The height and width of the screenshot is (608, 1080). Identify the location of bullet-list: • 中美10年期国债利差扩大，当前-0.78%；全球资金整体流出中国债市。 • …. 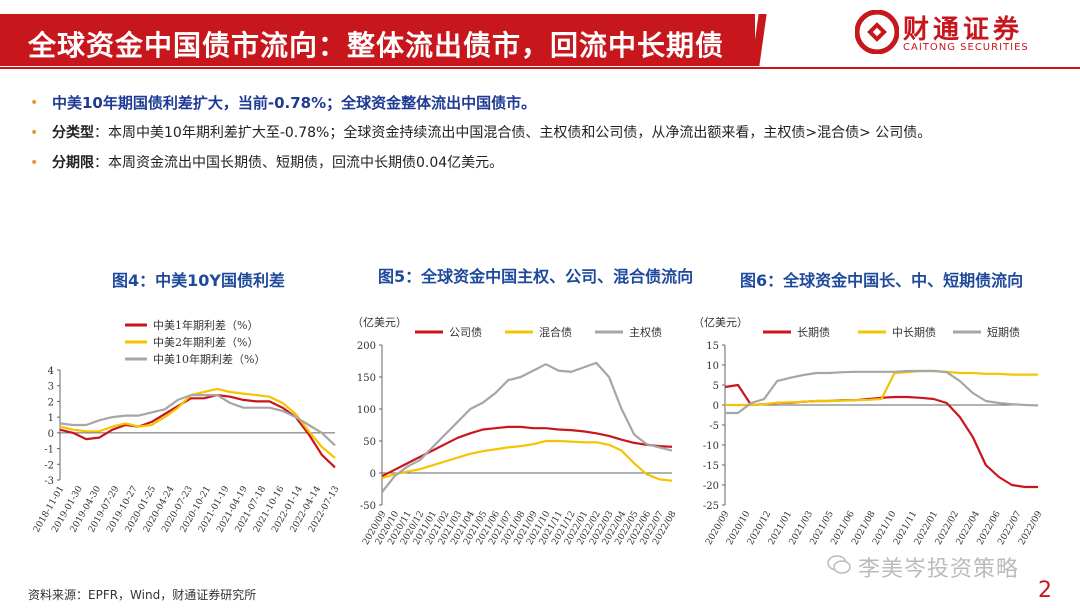
(545, 133).